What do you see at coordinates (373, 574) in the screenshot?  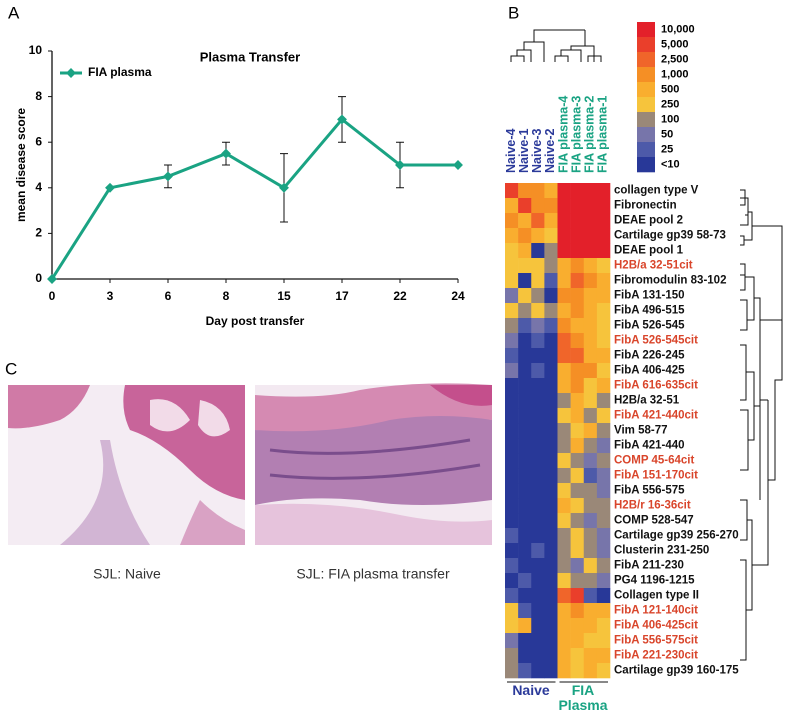 I see `image-caption: SJL: FIA plasma transfer` at bounding box center [373, 574].